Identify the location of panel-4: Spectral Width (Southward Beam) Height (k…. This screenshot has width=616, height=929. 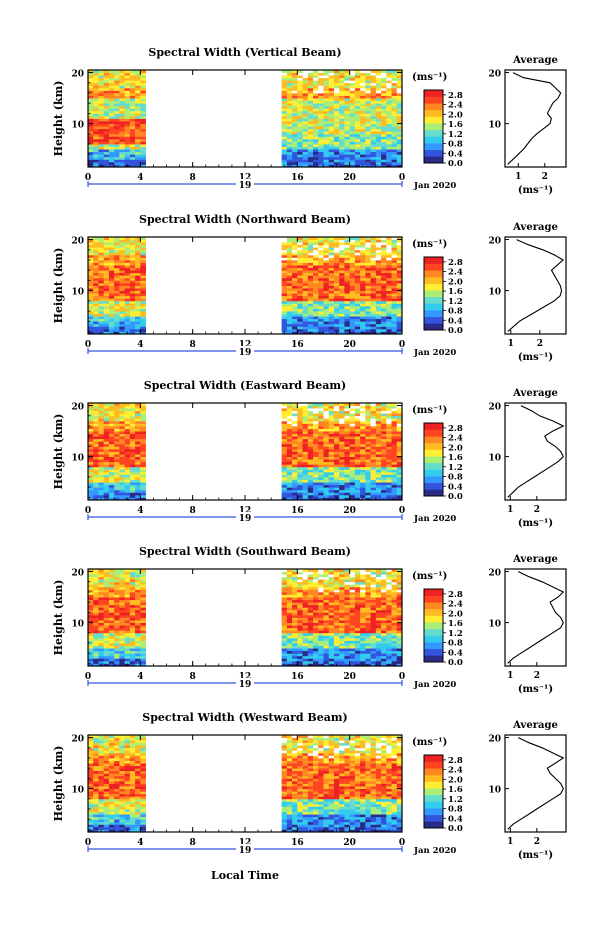
(309, 620).